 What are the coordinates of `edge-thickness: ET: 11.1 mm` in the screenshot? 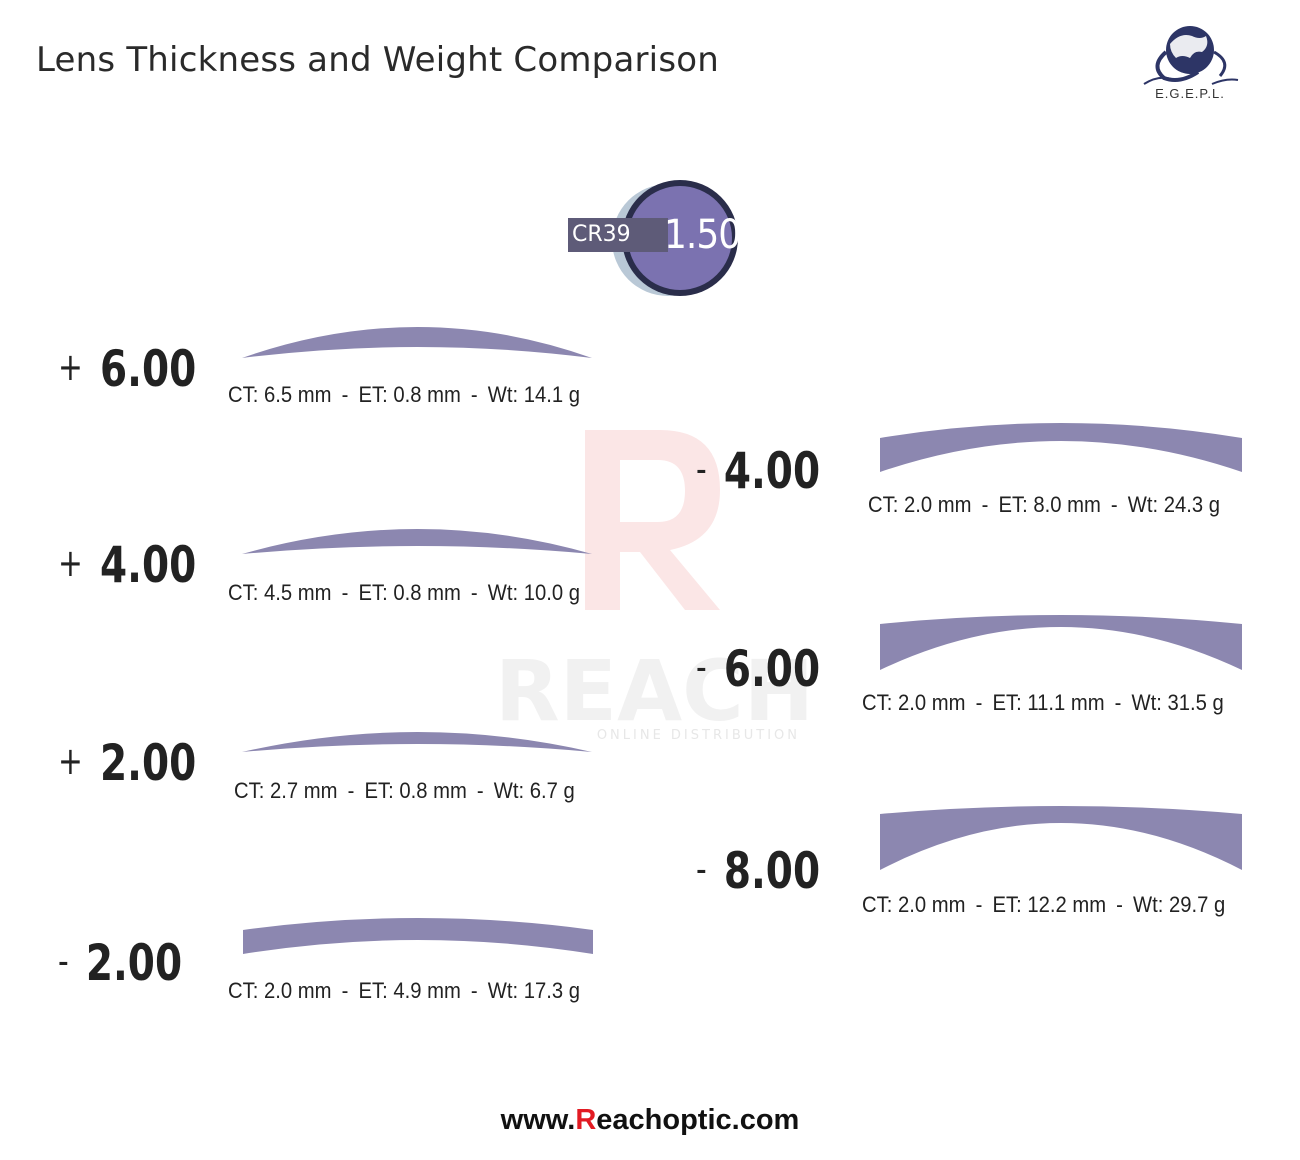 It's located at (1048, 702).